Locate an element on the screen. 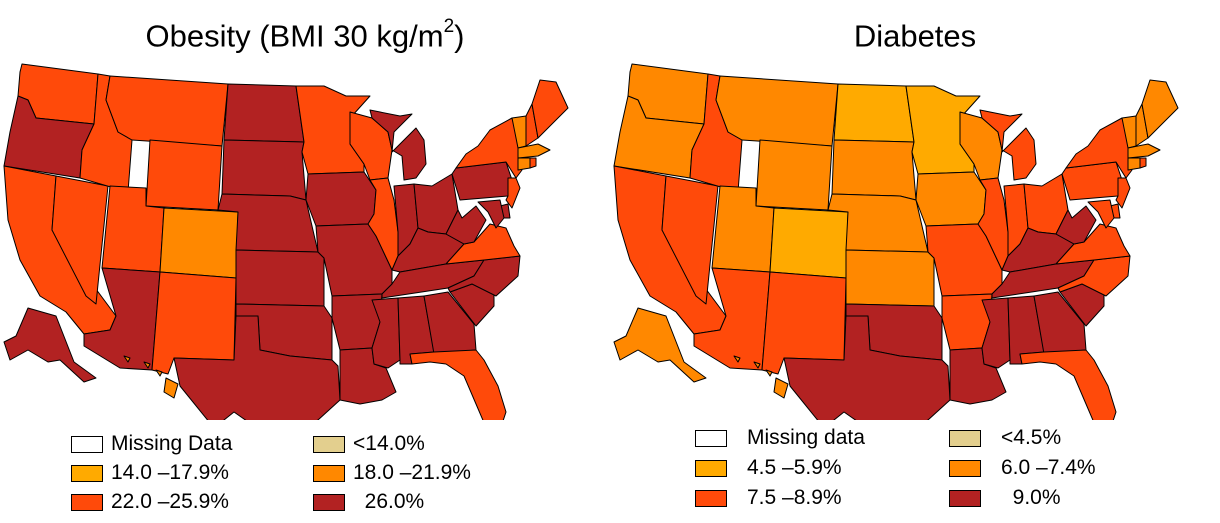  title-suffix: ) is located at coordinates (459, 36).